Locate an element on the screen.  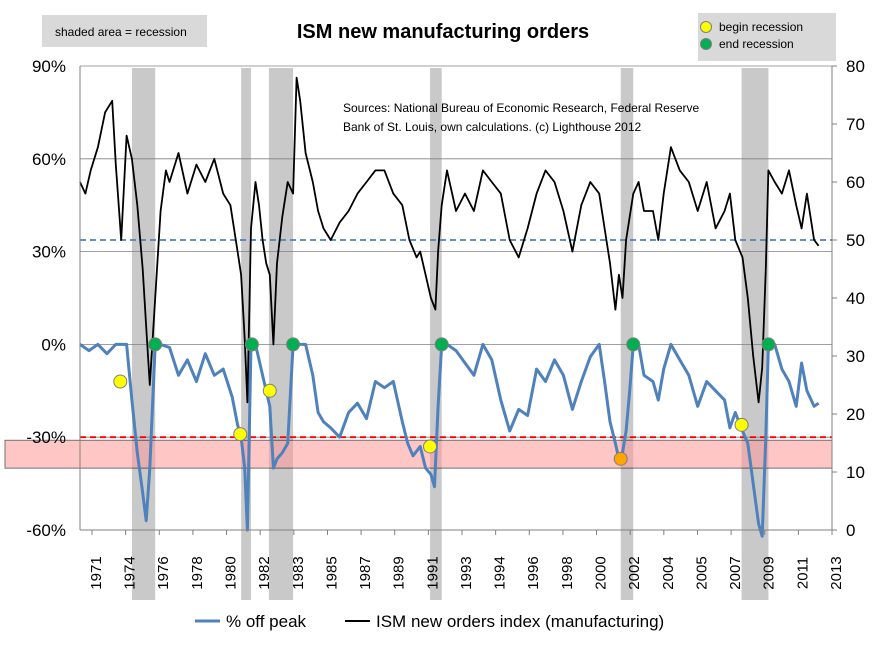
x-tick-label-6: 1983 is located at coordinates (298, 572).